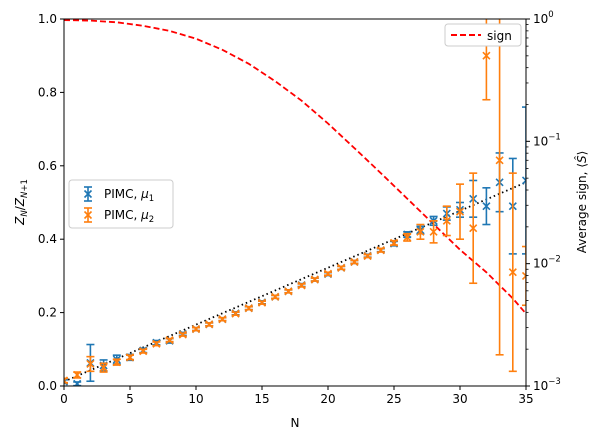 The height and width of the screenshot is (448, 598). I want to click on x-tick-label: 30, so click(459, 399).